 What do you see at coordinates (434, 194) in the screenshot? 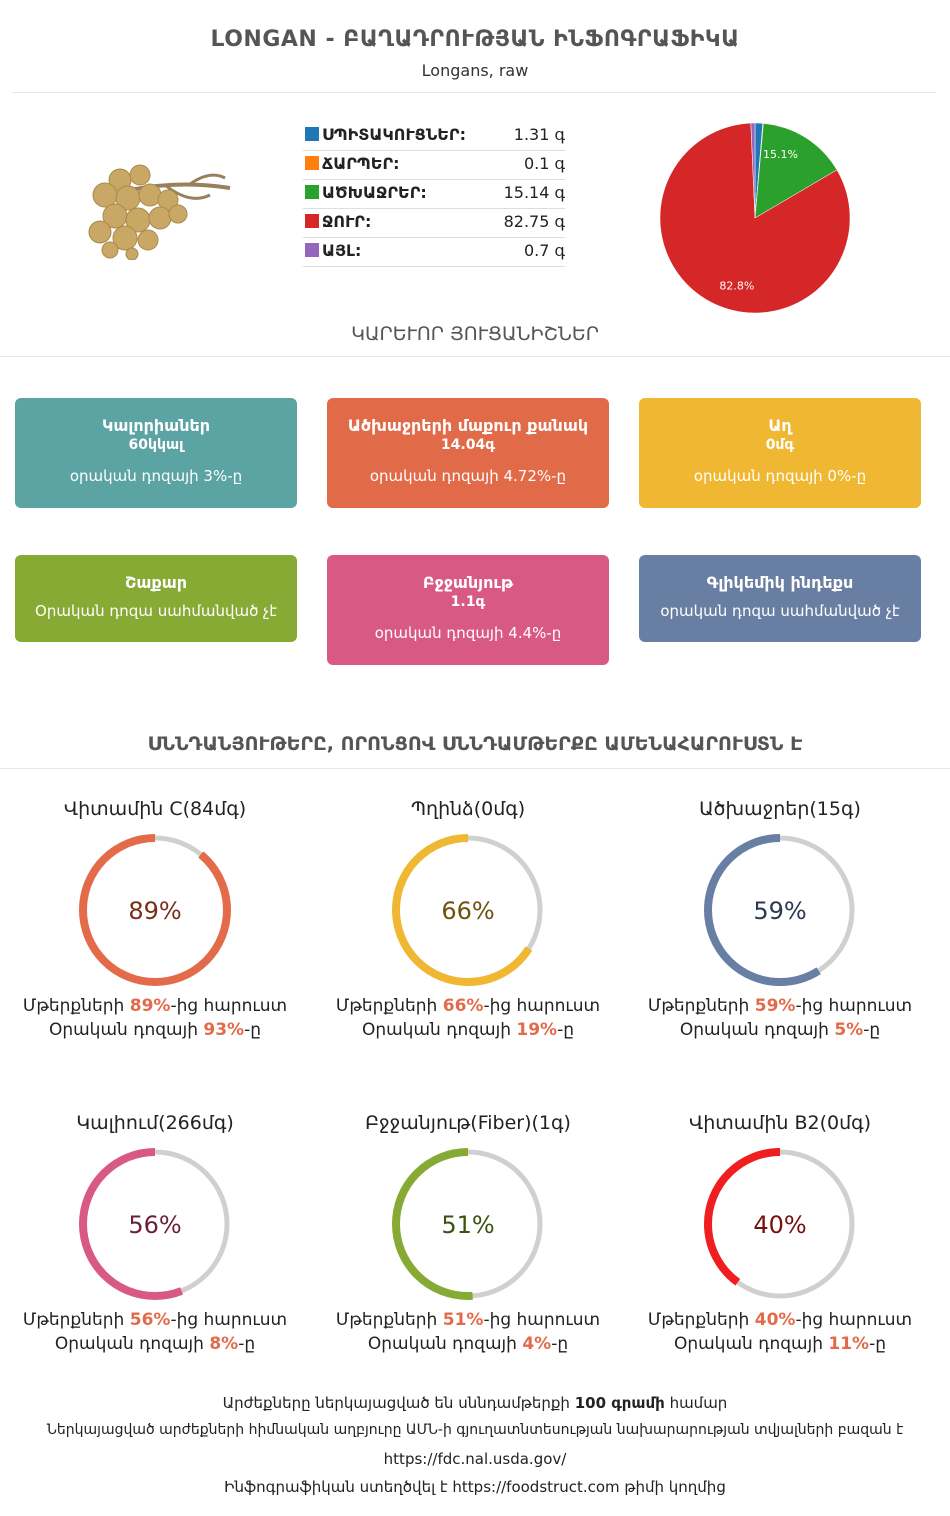
I see `legend-row: ԱԾԽԱՋՐԵՐ: 15.14 գ` at bounding box center [434, 194].